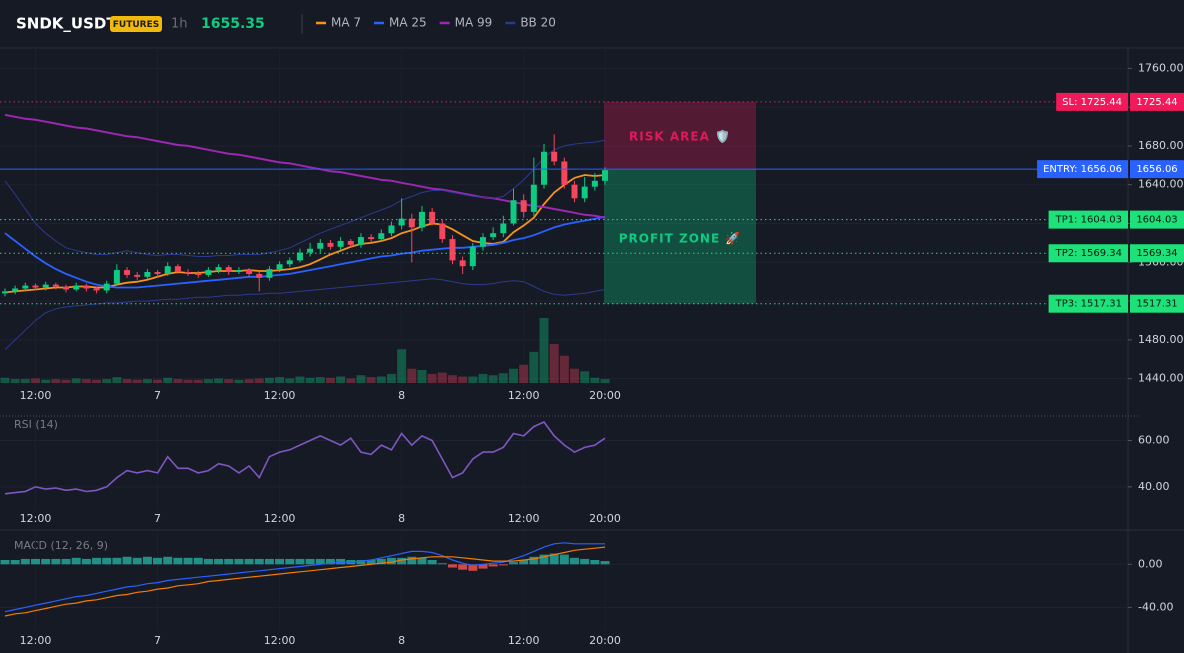  I want to click on badge: FUTURES, so click(136, 25).